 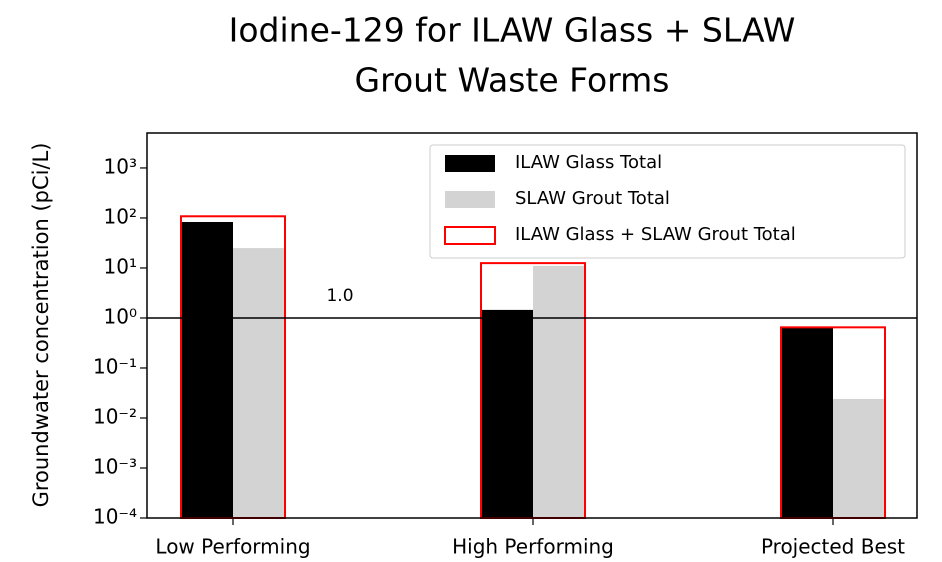 I want to click on x-tick-label: High Performing, so click(x=533, y=547).